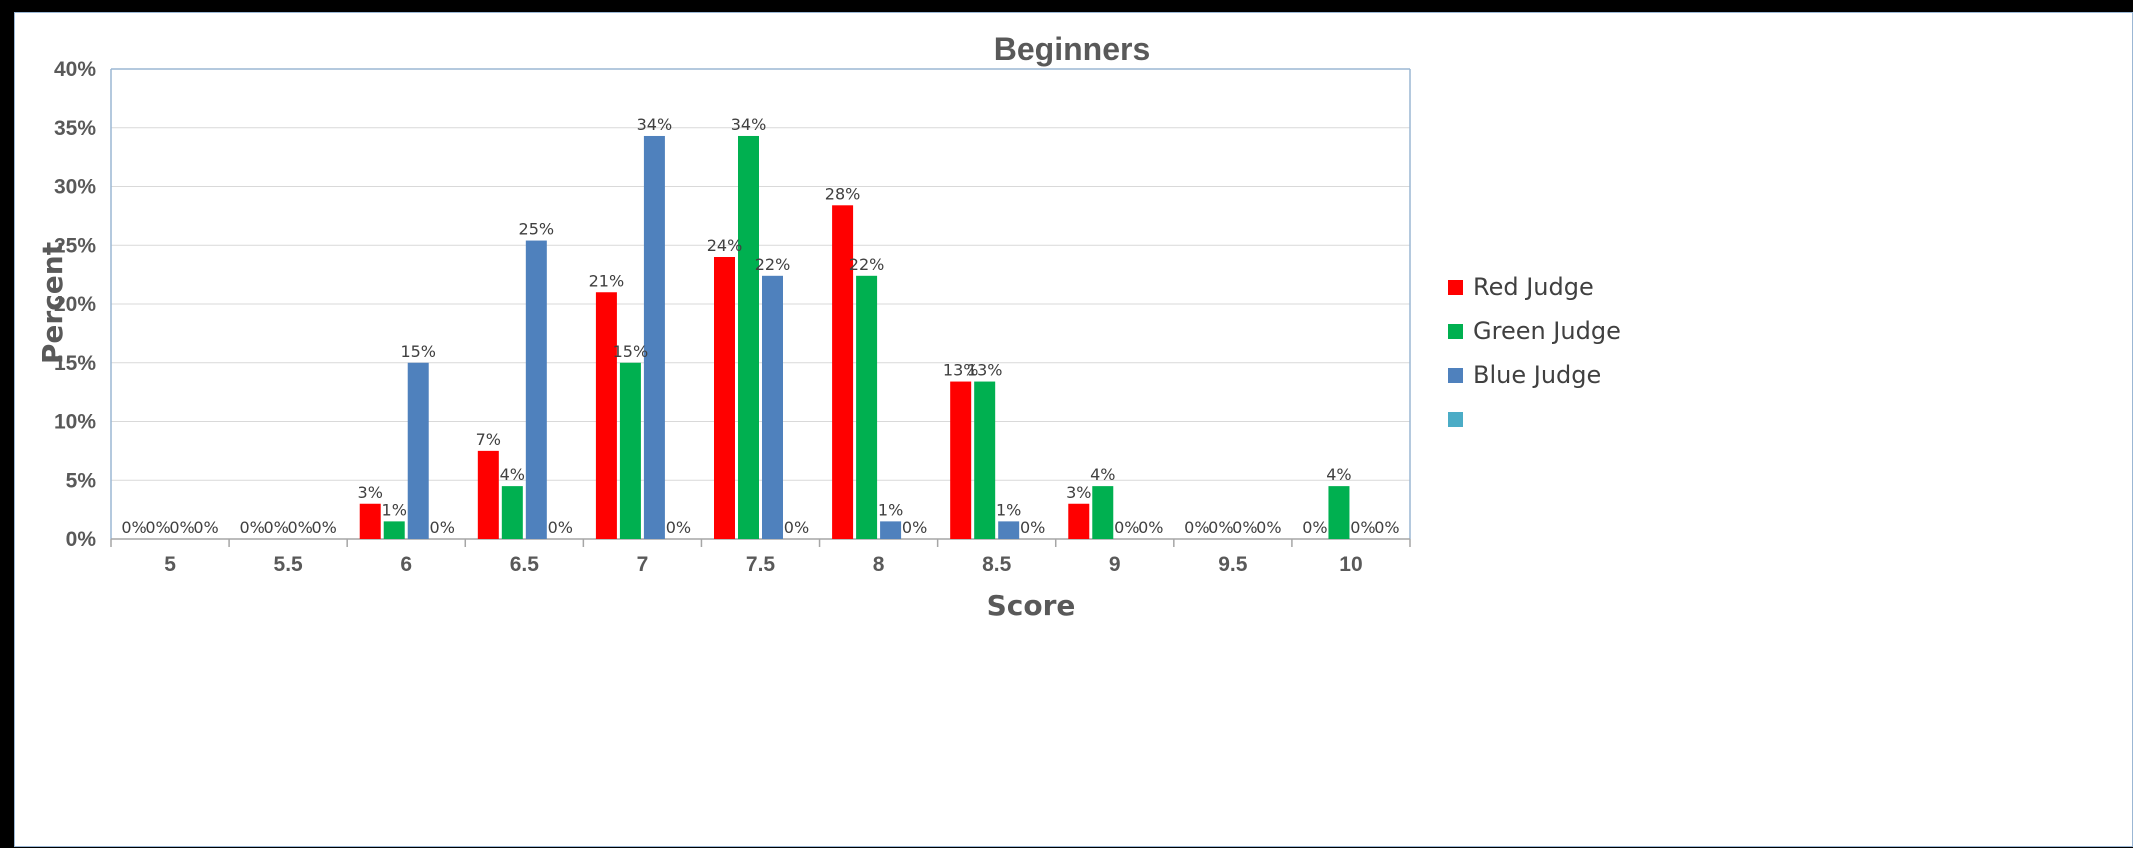 Image resolution: width=2133 pixels, height=848 pixels. I want to click on y-tick-label: 15%, so click(75, 363).